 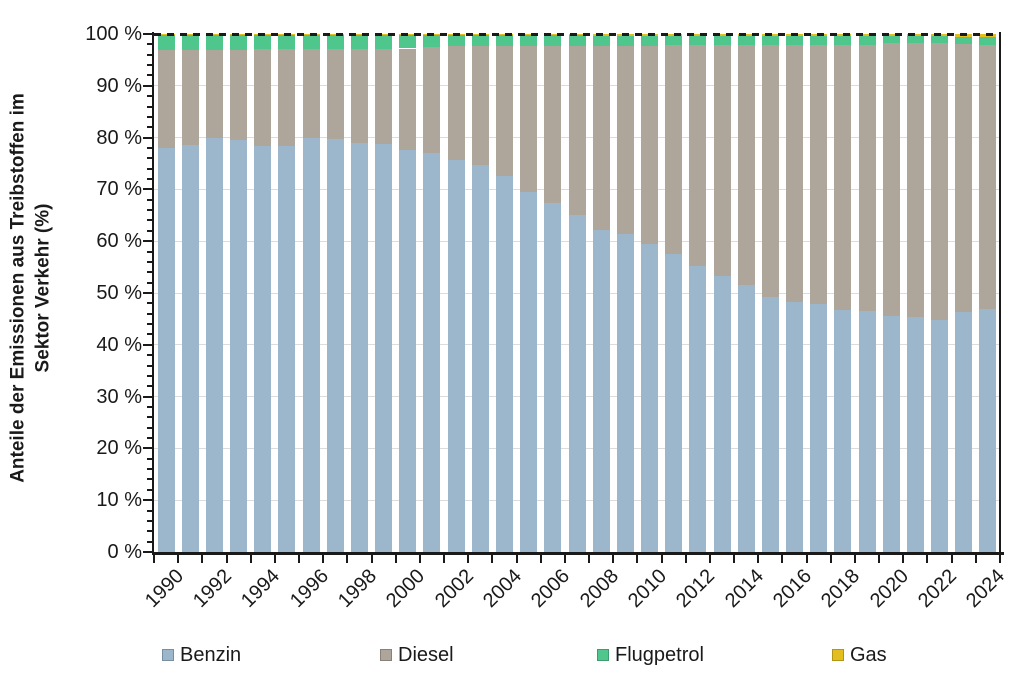 What do you see at coordinates (529, 40) in the screenshot?
I see `bar-segment-flugpetrol-2005` at bounding box center [529, 40].